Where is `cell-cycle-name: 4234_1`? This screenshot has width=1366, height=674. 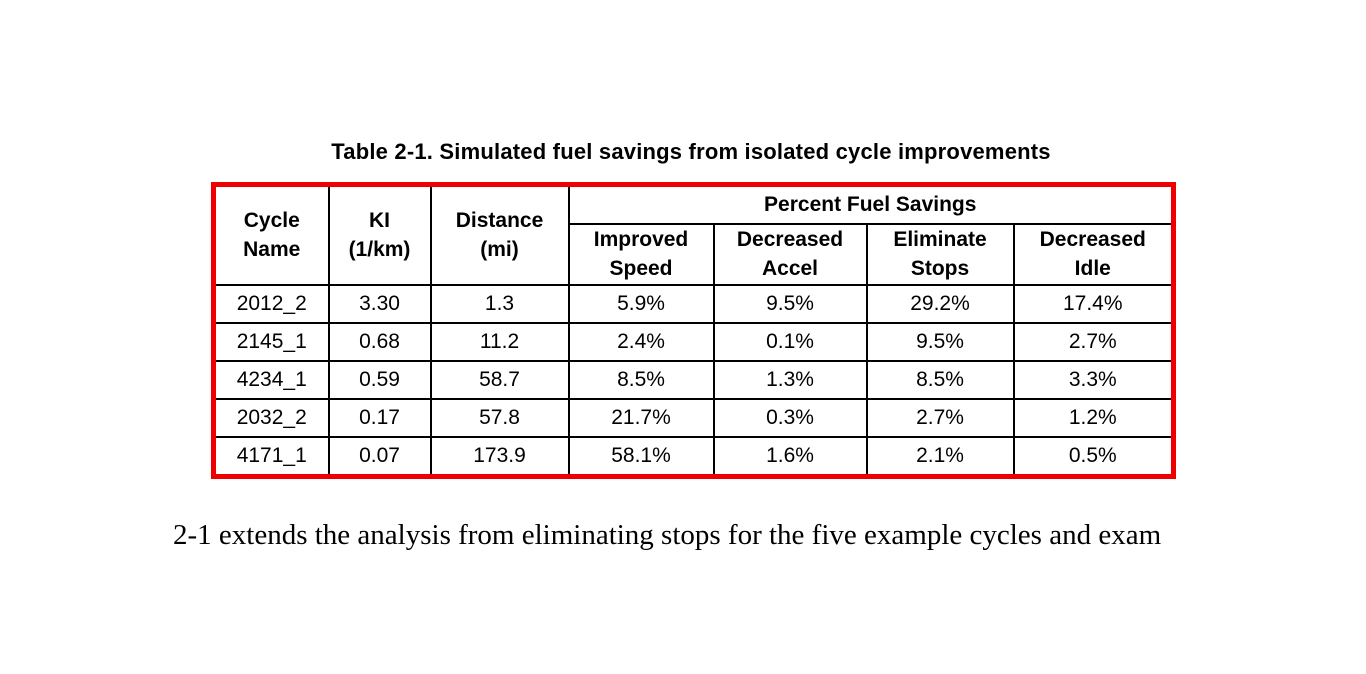 cell-cycle-name: 4234_1 is located at coordinates (271, 380).